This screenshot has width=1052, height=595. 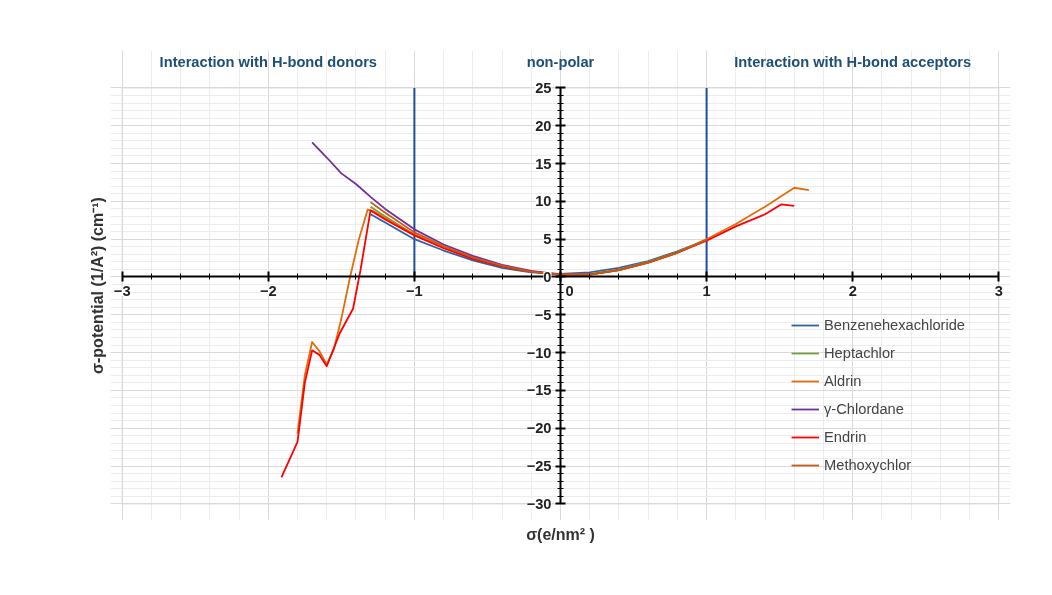 I want to click on y-tick-label: −5, so click(x=543, y=314).